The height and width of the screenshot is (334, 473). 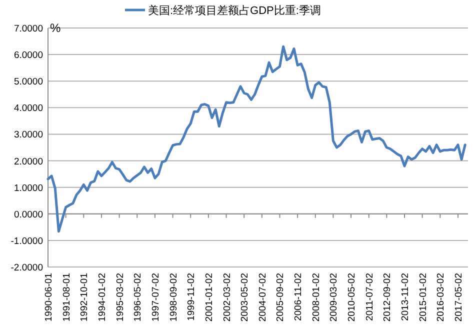 I want to click on x-tick-label: 2008-01-02, so click(x=316, y=297).